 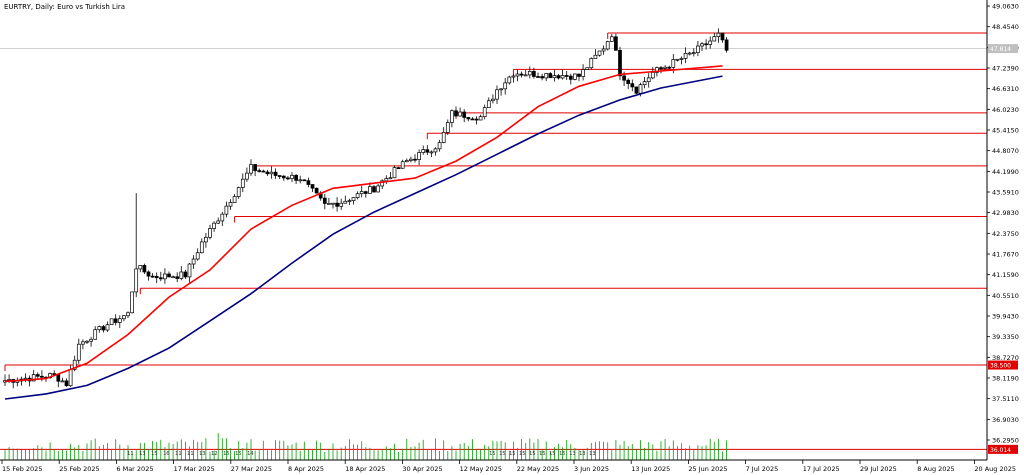 I want to click on bottom-price-tag: 36.014, so click(x=1000, y=450).